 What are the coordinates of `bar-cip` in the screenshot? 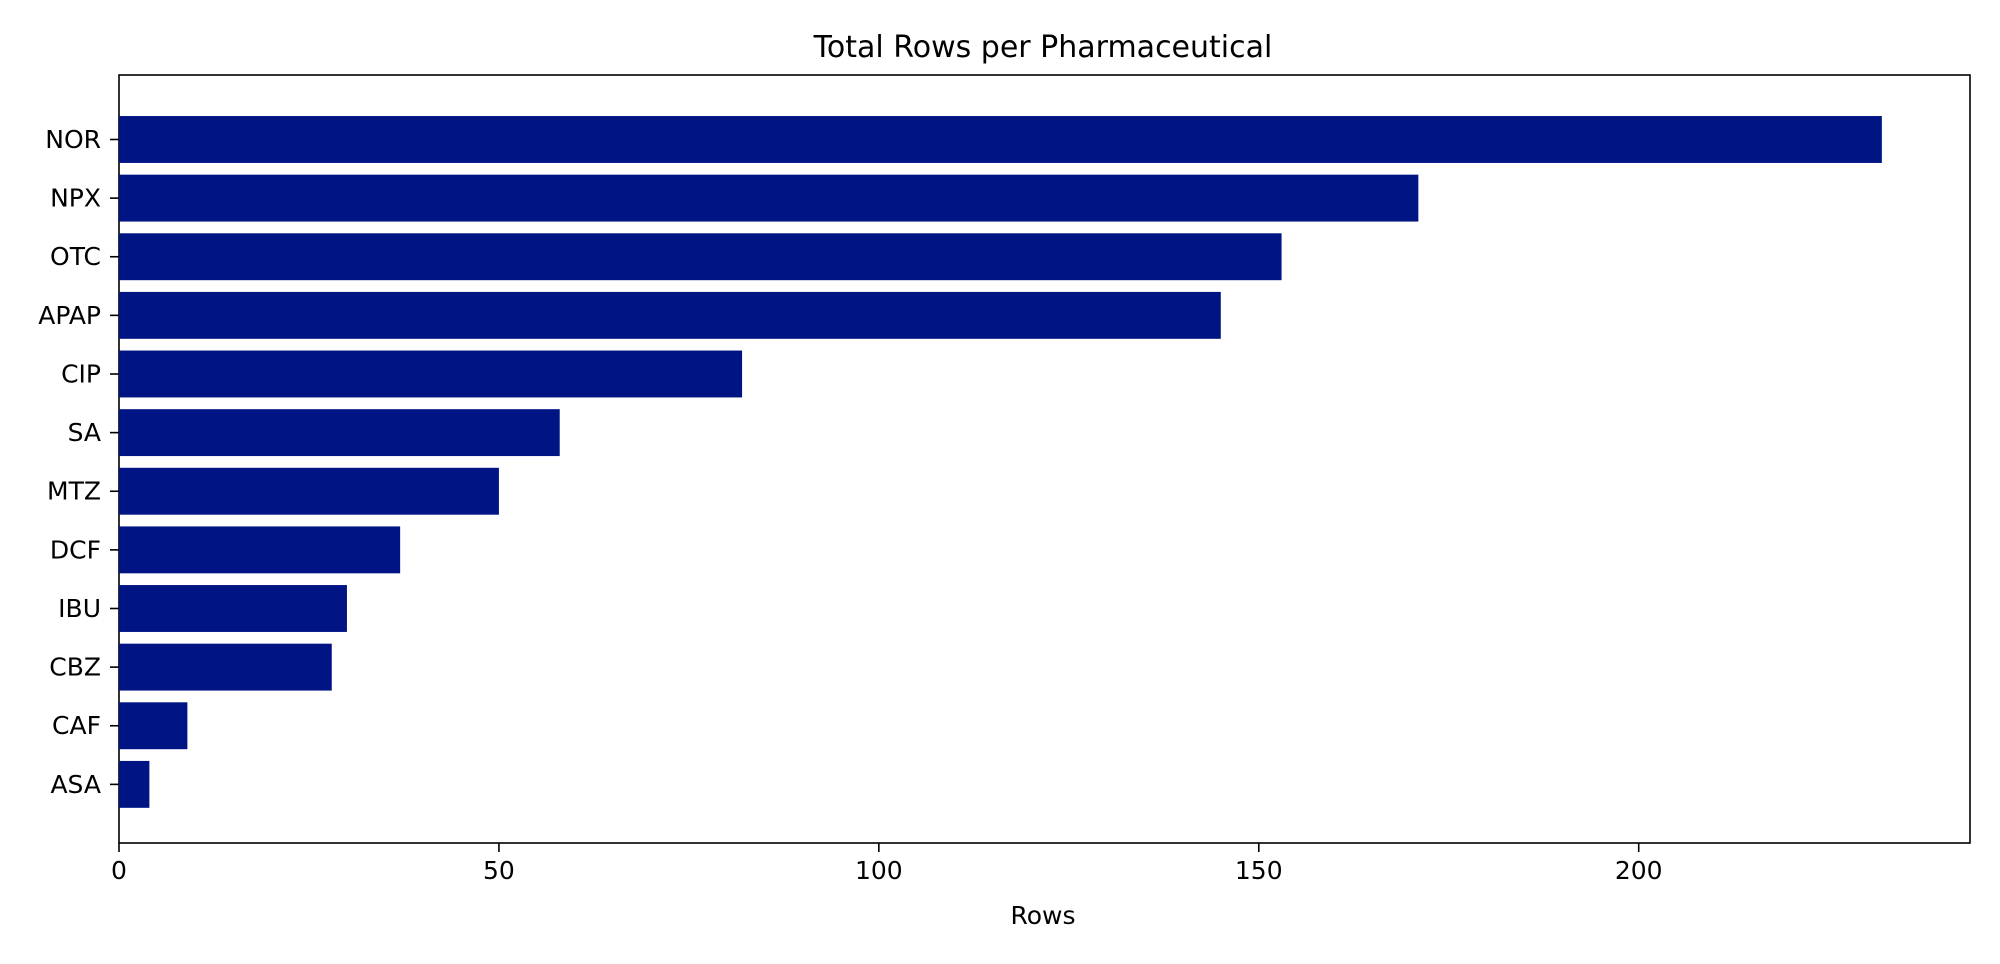 It's located at (431, 374).